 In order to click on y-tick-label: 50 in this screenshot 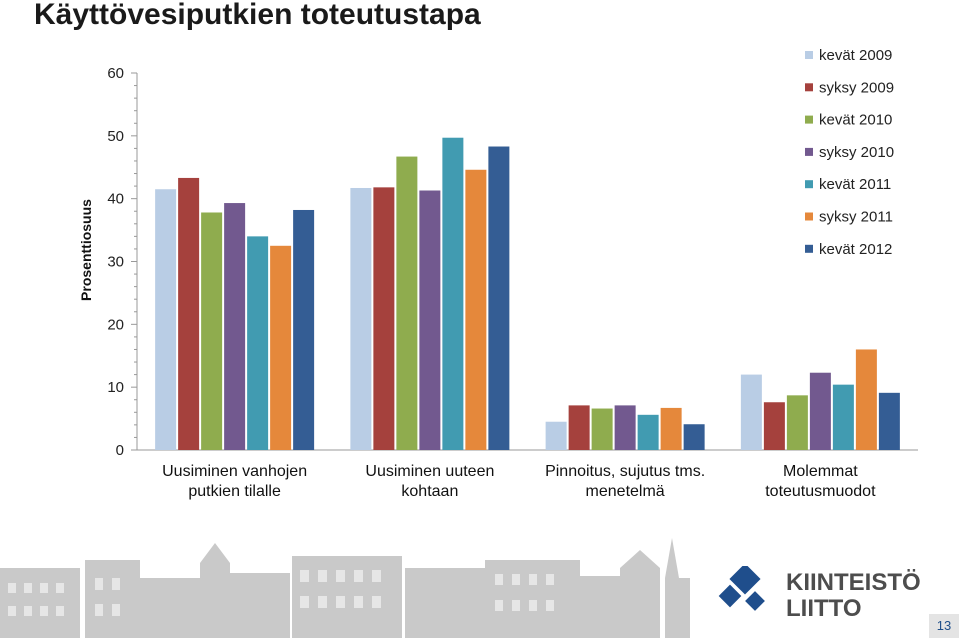, I will do `click(115, 136)`.